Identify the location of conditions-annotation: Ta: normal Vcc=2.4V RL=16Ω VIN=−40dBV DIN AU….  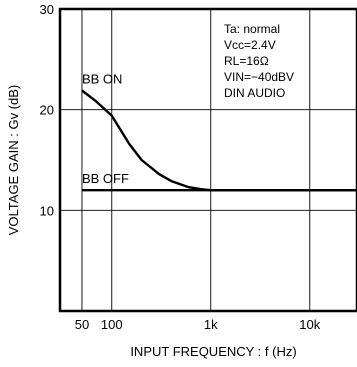
(259, 61).